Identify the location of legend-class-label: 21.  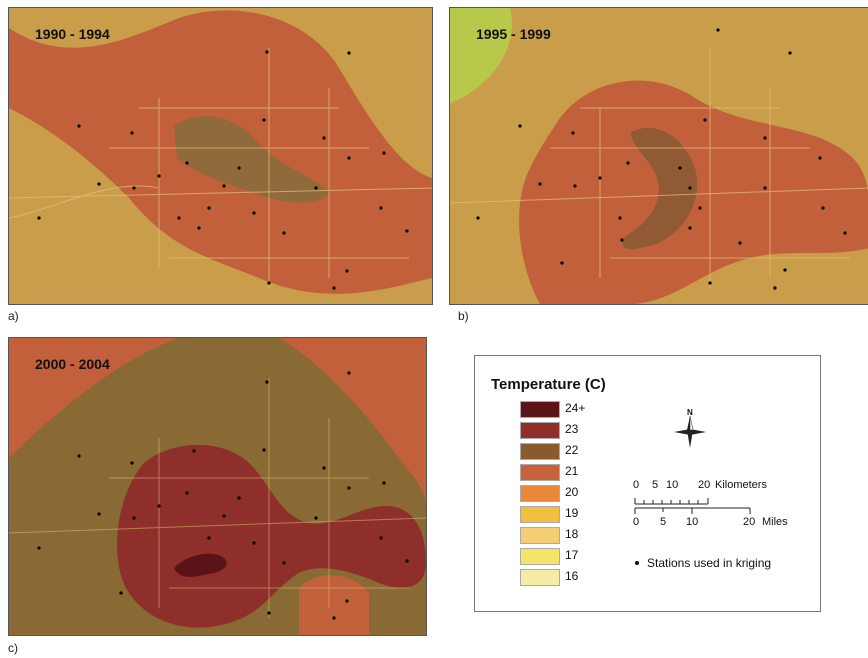
(572, 471).